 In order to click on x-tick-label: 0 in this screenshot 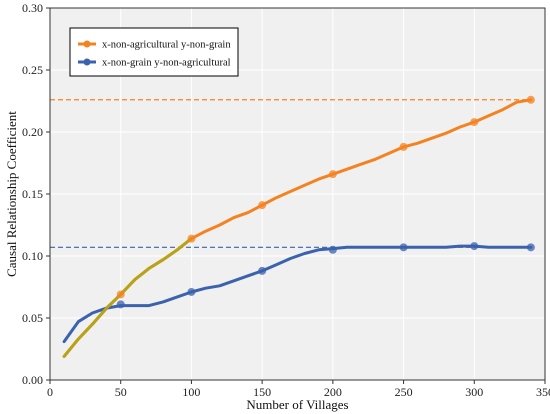, I will do `click(50, 392)`.